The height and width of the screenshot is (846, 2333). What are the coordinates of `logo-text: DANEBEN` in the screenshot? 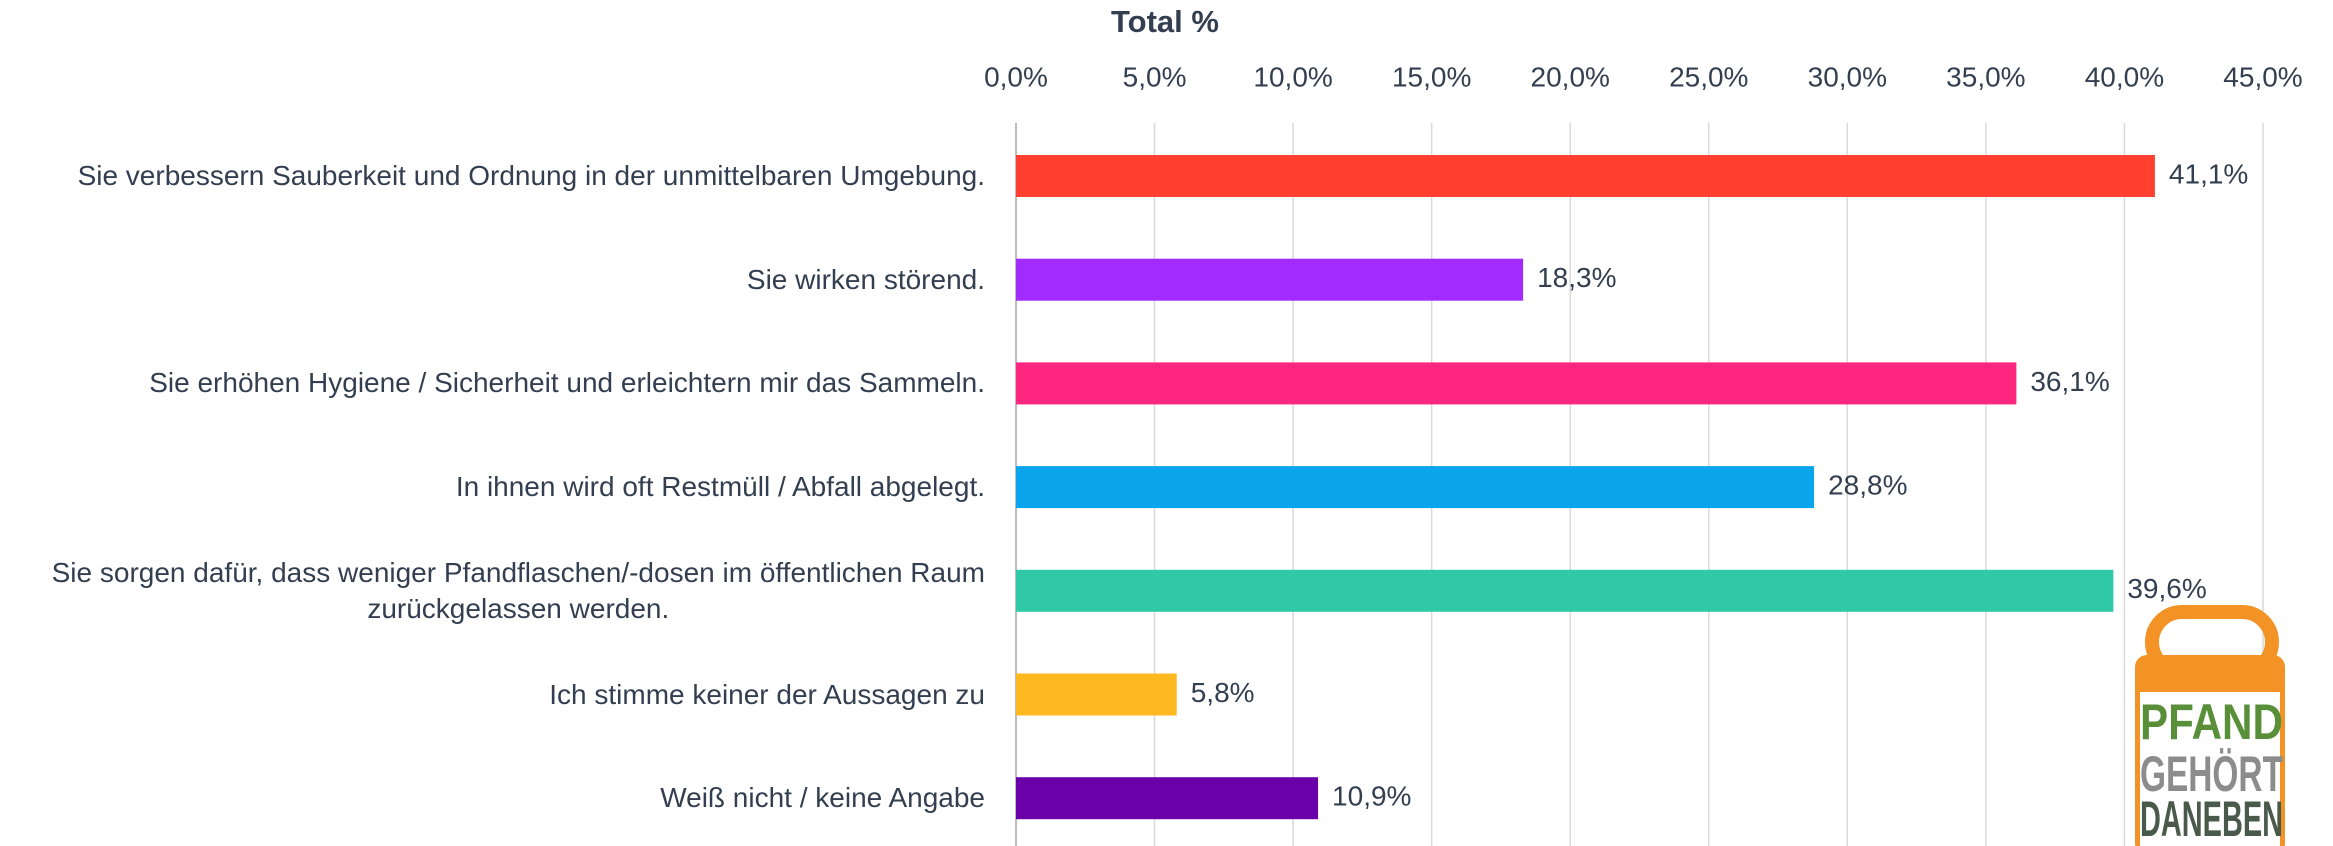 It's located at (2211, 818).